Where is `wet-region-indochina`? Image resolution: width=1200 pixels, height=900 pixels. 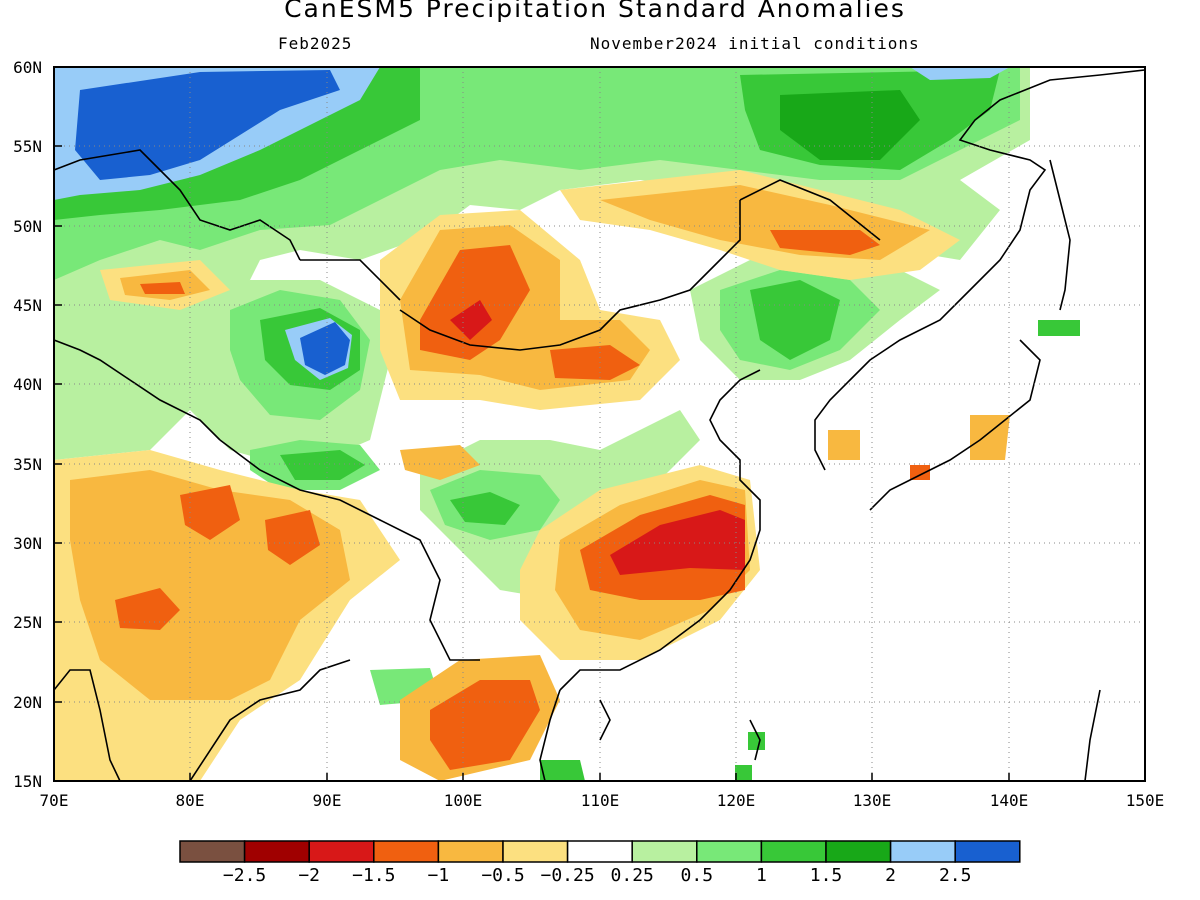 wet-region-indochina is located at coordinates (562, 770).